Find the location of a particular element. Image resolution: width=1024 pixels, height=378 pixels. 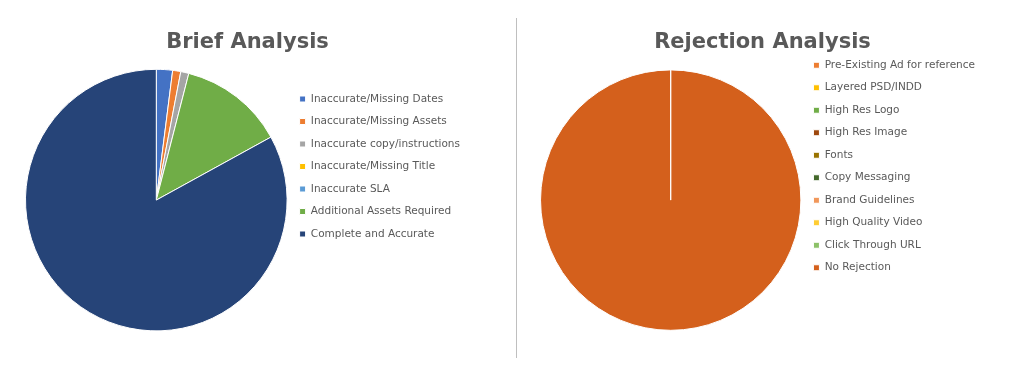

chart-title: Rejection Analysis is located at coordinates (762, 41).